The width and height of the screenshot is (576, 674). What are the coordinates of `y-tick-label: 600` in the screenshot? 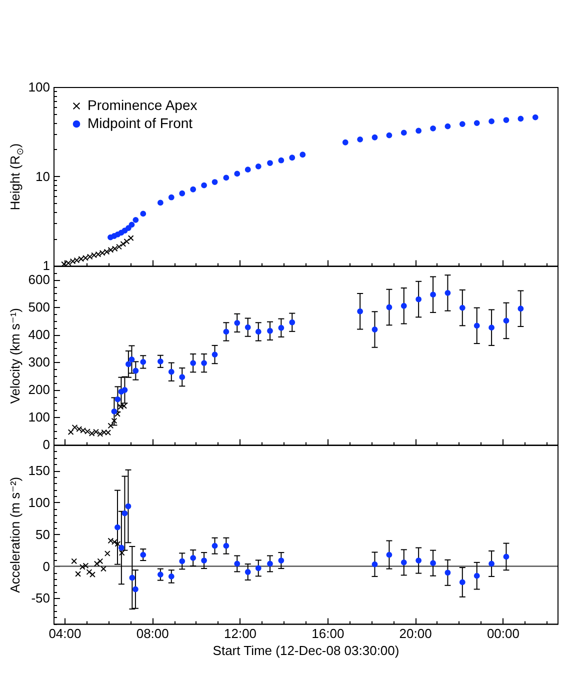 It's located at (39, 280).